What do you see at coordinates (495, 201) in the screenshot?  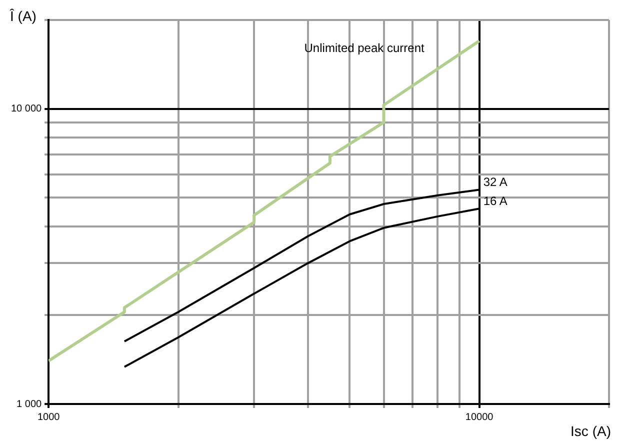 I see `series-label: 16 A` at bounding box center [495, 201].